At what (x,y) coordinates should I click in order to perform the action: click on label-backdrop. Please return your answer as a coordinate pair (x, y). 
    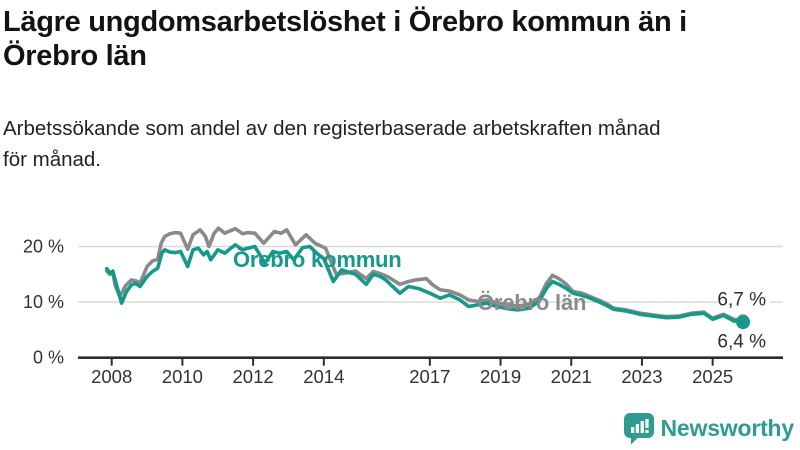
    Looking at the image, I should click on (744, 299).